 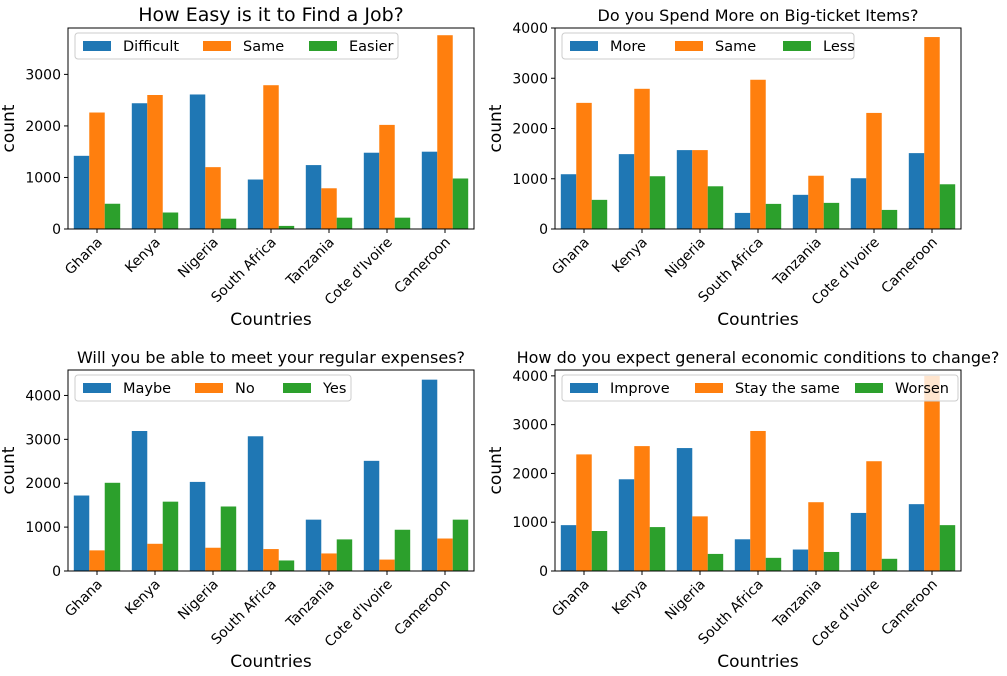 I want to click on legend-label: Improve, so click(x=640, y=389).